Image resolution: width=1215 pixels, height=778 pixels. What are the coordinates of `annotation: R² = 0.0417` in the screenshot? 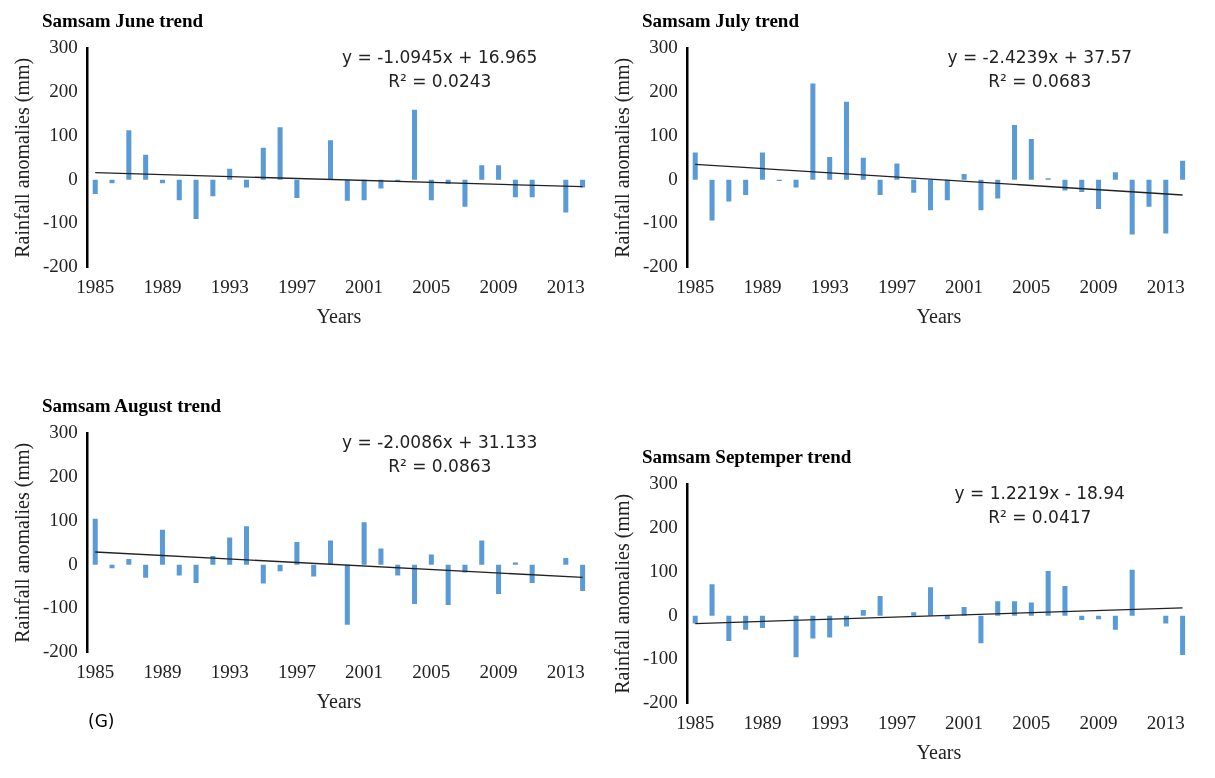 It's located at (1040, 517).